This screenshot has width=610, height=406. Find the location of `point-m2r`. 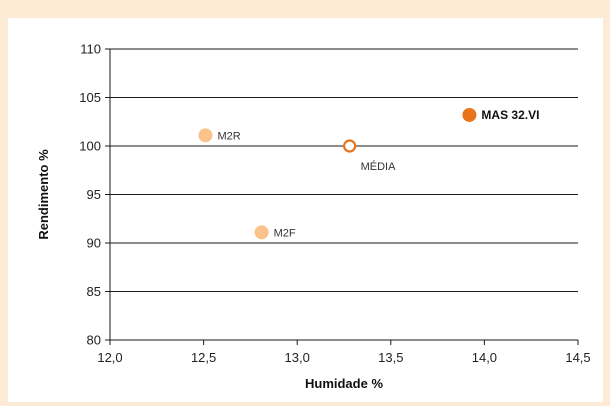

point-m2r is located at coordinates (205, 135).